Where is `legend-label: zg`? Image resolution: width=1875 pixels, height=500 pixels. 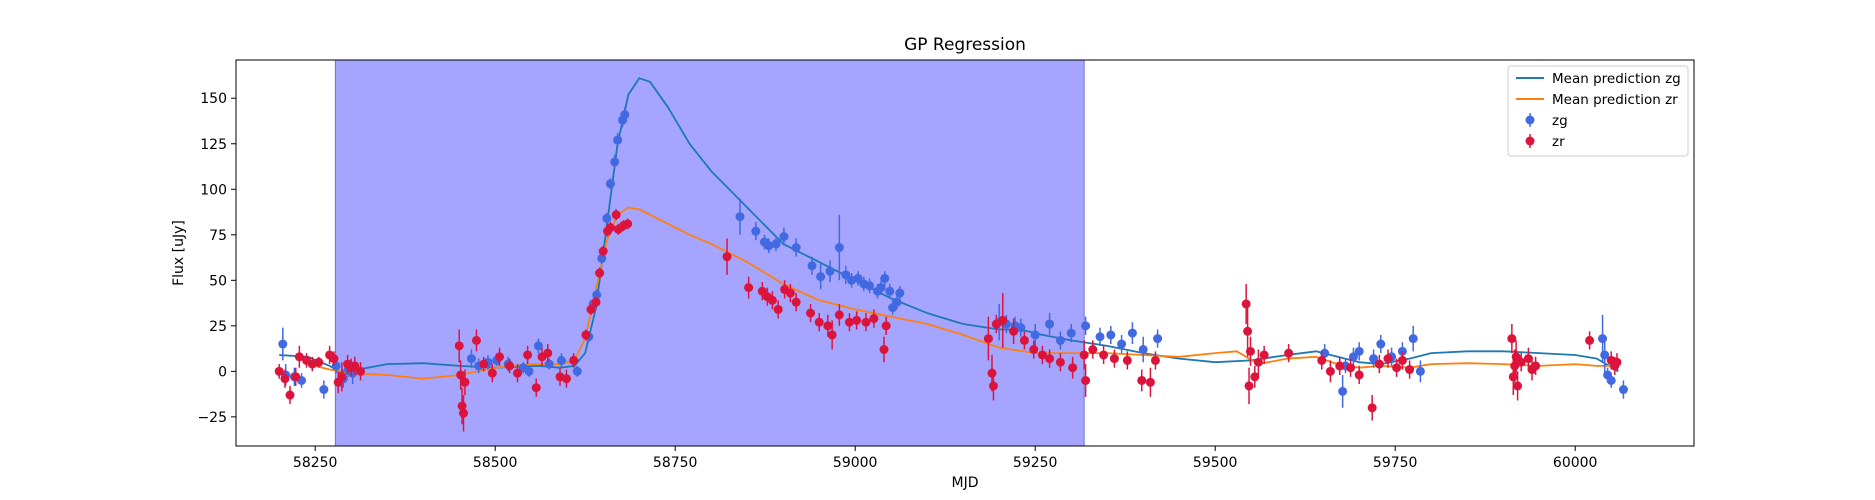
legend-label: zg is located at coordinates (1560, 121).